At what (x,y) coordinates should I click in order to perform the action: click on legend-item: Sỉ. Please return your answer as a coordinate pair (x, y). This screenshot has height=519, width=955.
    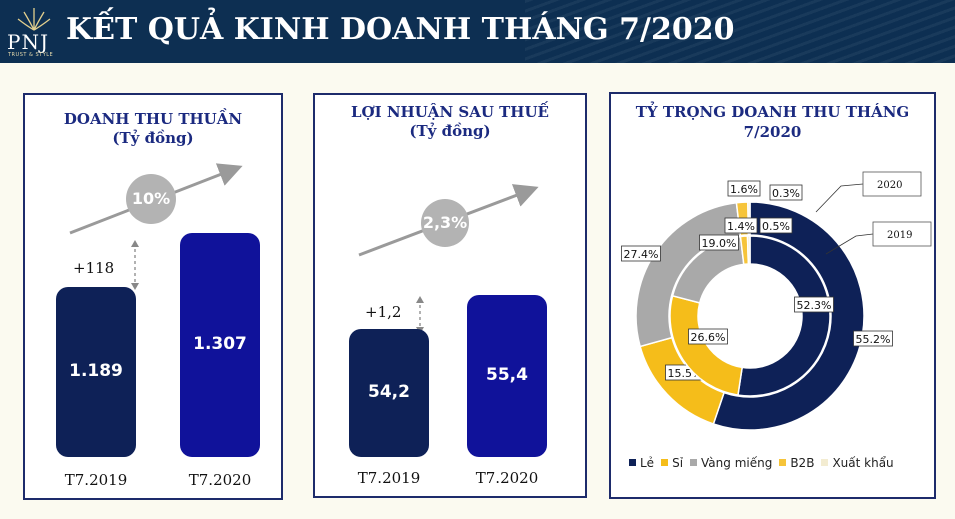
    Looking at the image, I should click on (672, 463).